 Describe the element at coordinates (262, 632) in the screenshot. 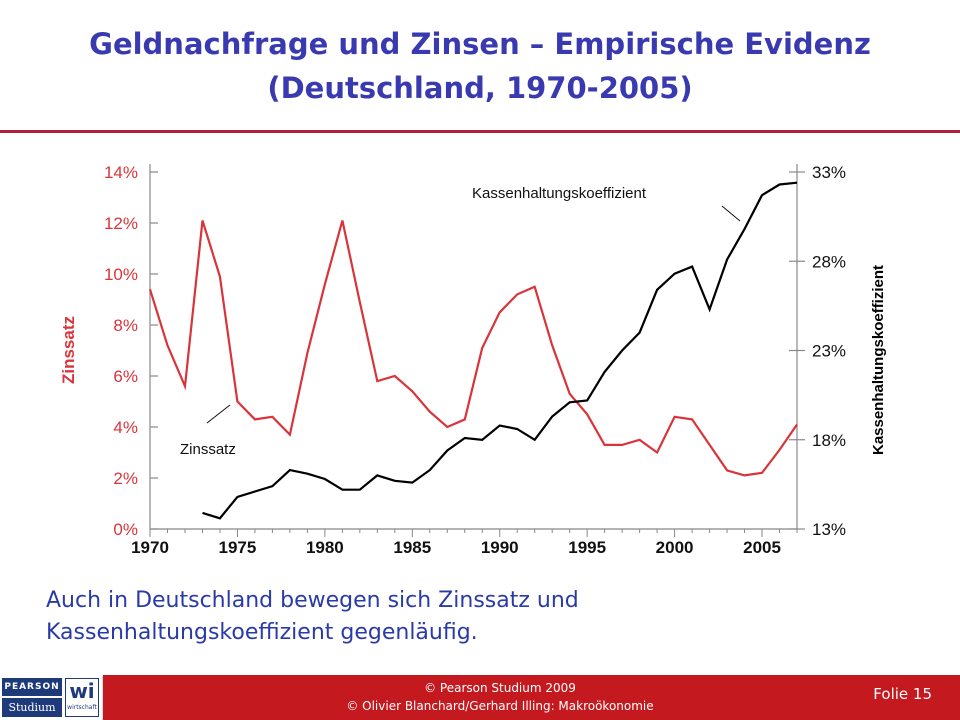

I see `caption-line-2: Kassenhaltungskoeffizient gegenläufig.` at that location.